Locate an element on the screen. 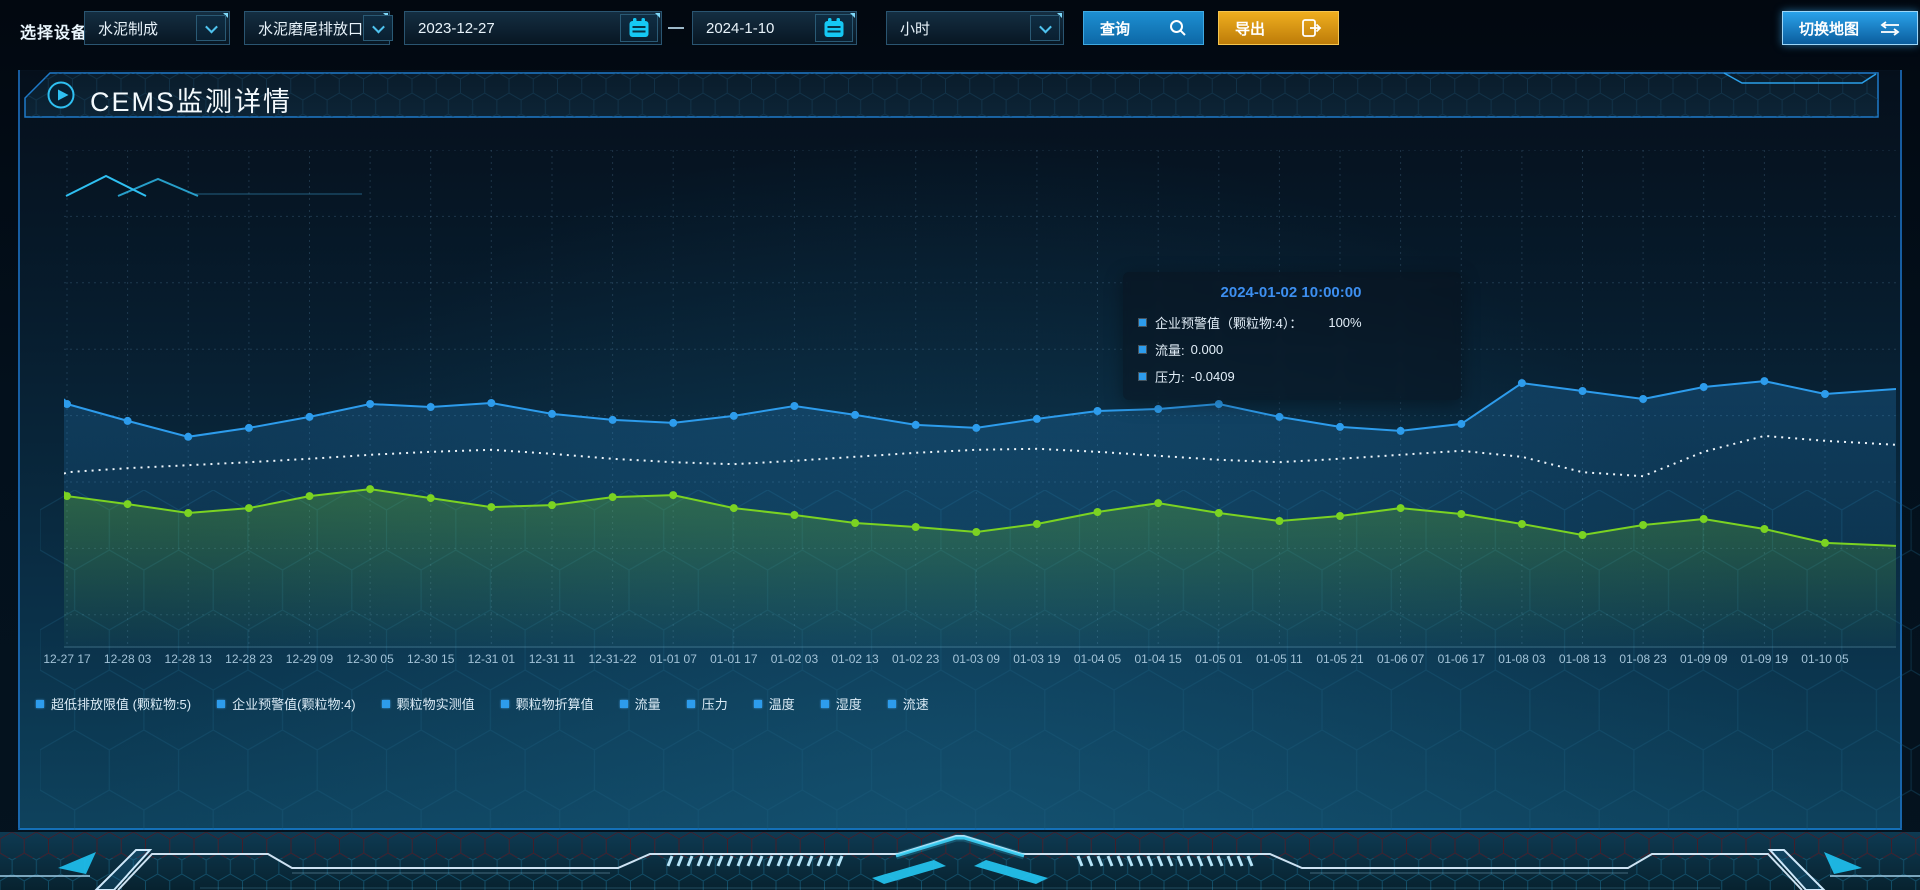 The height and width of the screenshot is (890, 1920). x-axis-label: 01-09 19 is located at coordinates (1764, 659).